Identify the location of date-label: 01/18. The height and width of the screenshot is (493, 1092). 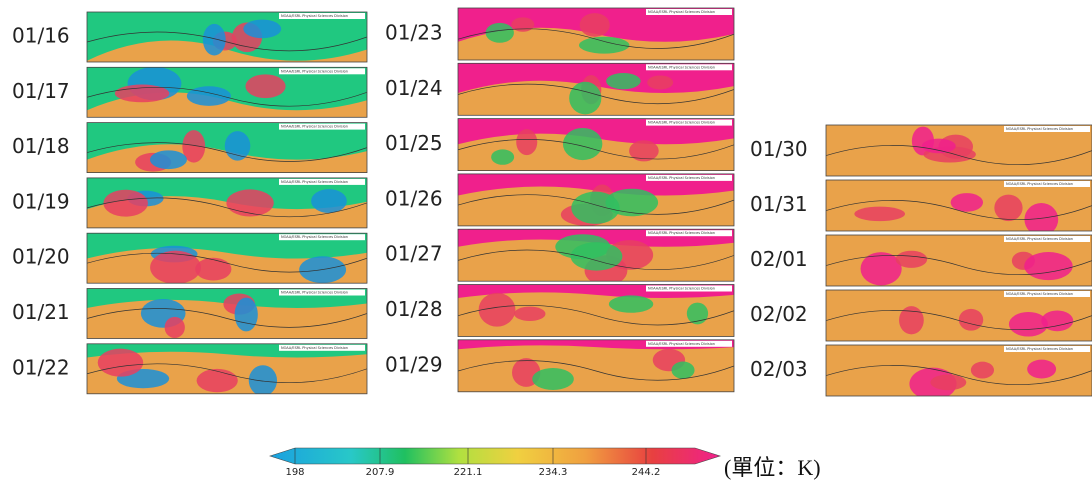
(41, 146).